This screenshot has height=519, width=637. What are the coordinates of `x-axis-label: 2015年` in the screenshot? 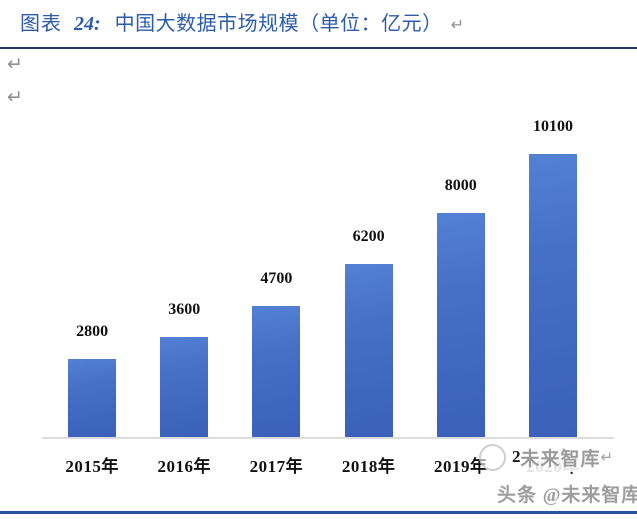 It's located at (92, 466).